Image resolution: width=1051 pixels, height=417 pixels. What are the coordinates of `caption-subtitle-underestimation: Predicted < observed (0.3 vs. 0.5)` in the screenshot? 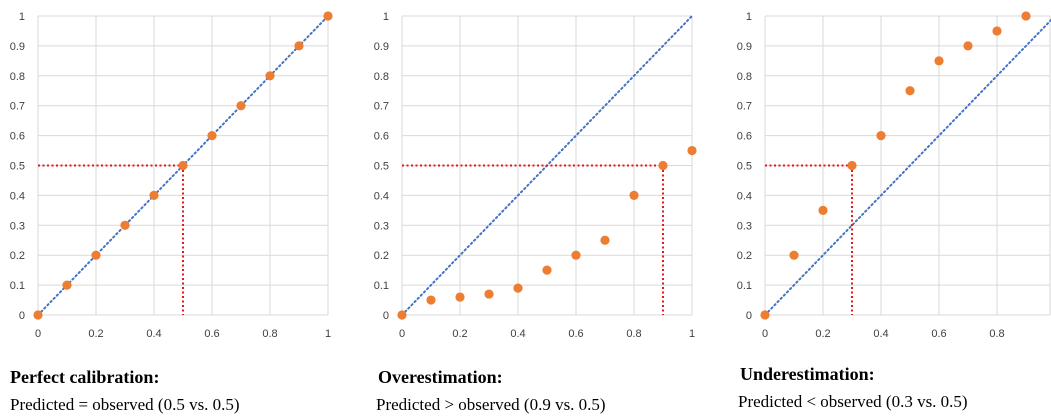 It's located at (853, 401).